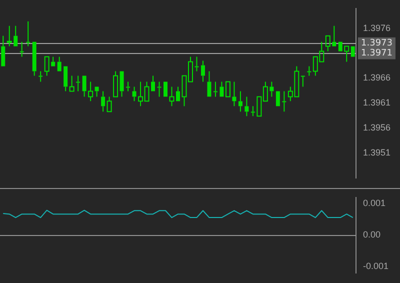  Describe the element at coordinates (377, 27) in the screenshot. I see `y-tick-label: 1.3976` at that location.